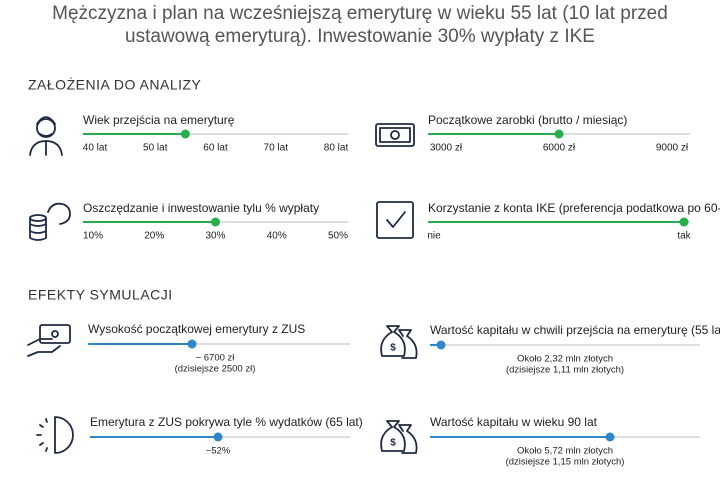 The image size is (720, 500). Describe the element at coordinates (338, 236) in the screenshot. I see `slider-tick-label: 50%` at that location.